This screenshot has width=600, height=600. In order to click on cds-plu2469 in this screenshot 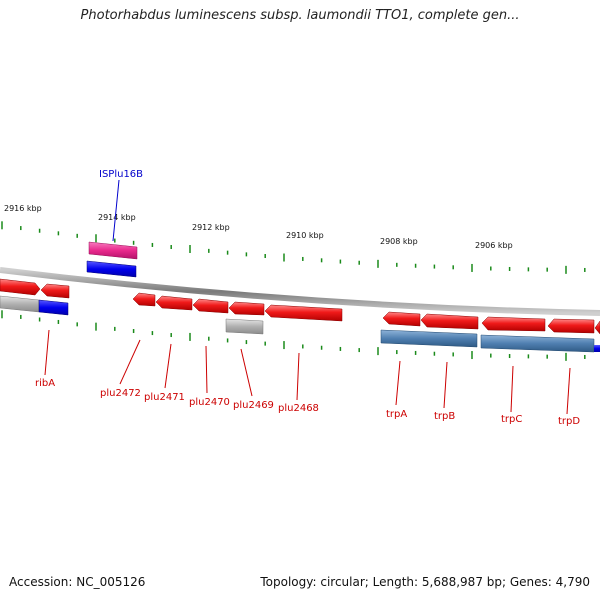, I will do `click(246, 308)`.